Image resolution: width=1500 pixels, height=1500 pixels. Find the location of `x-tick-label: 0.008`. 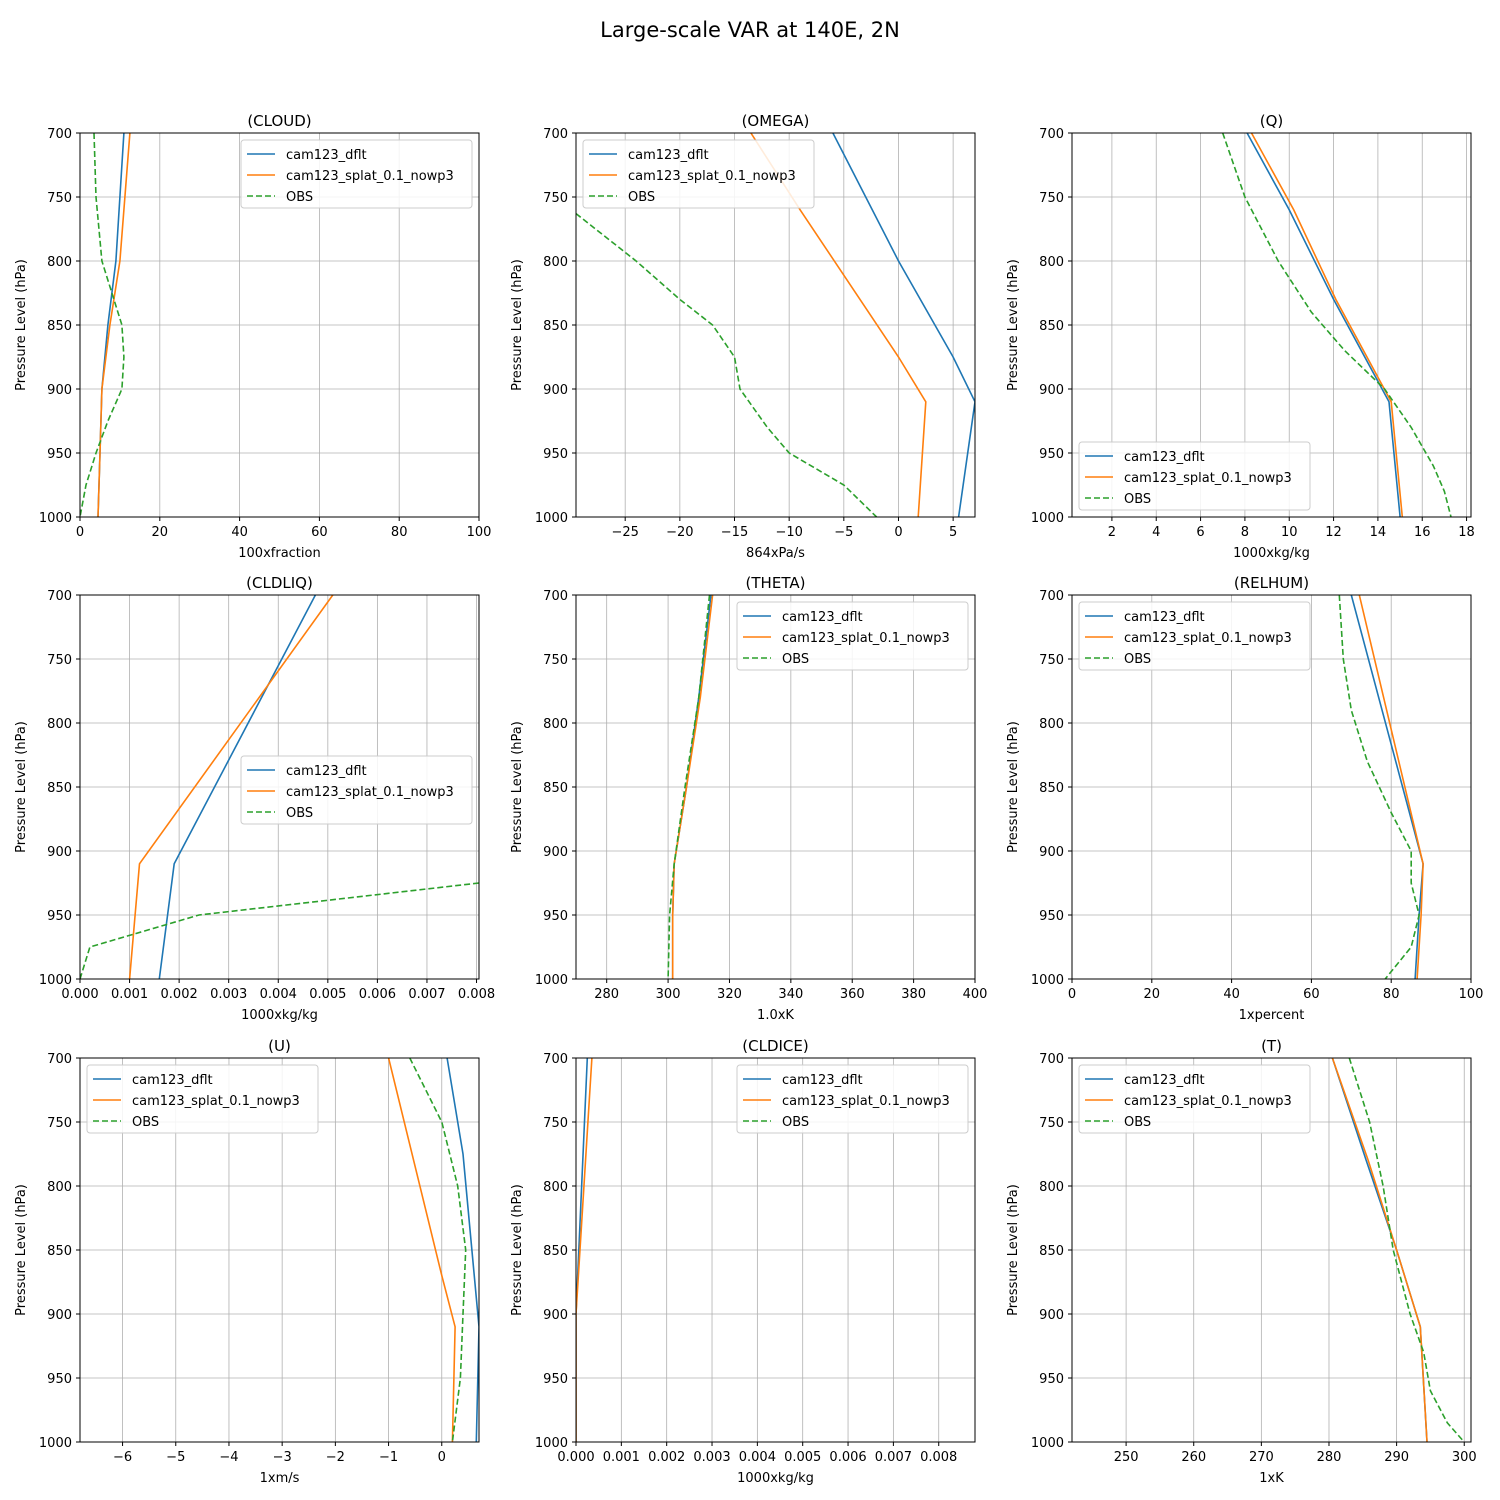

x-tick-label: 0.008 is located at coordinates (938, 1457).